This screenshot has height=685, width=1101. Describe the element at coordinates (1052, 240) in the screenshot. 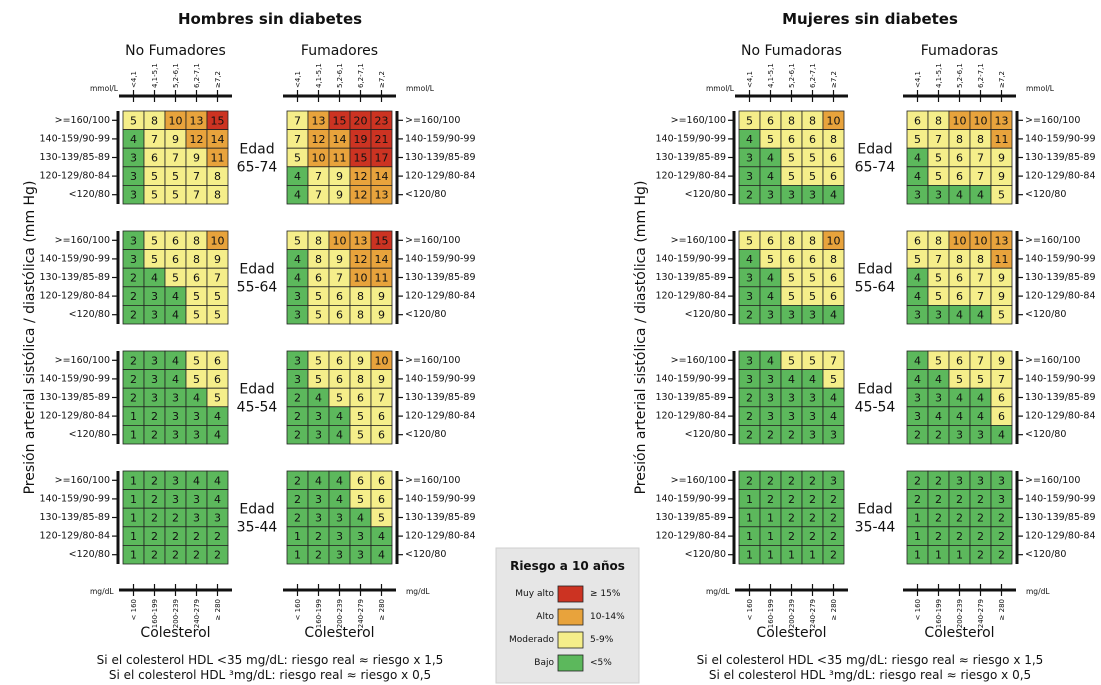

I see `bp-label-right: >=160/100` at that location.